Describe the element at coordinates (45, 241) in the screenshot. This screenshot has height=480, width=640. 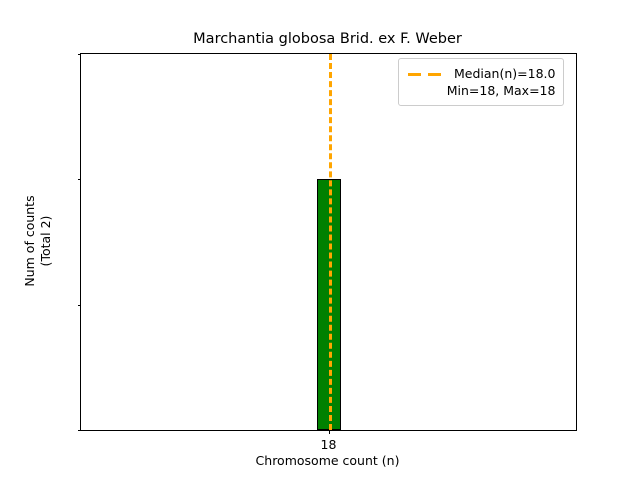
I see `y-axis-label-line2: (Total 2)` at that location.